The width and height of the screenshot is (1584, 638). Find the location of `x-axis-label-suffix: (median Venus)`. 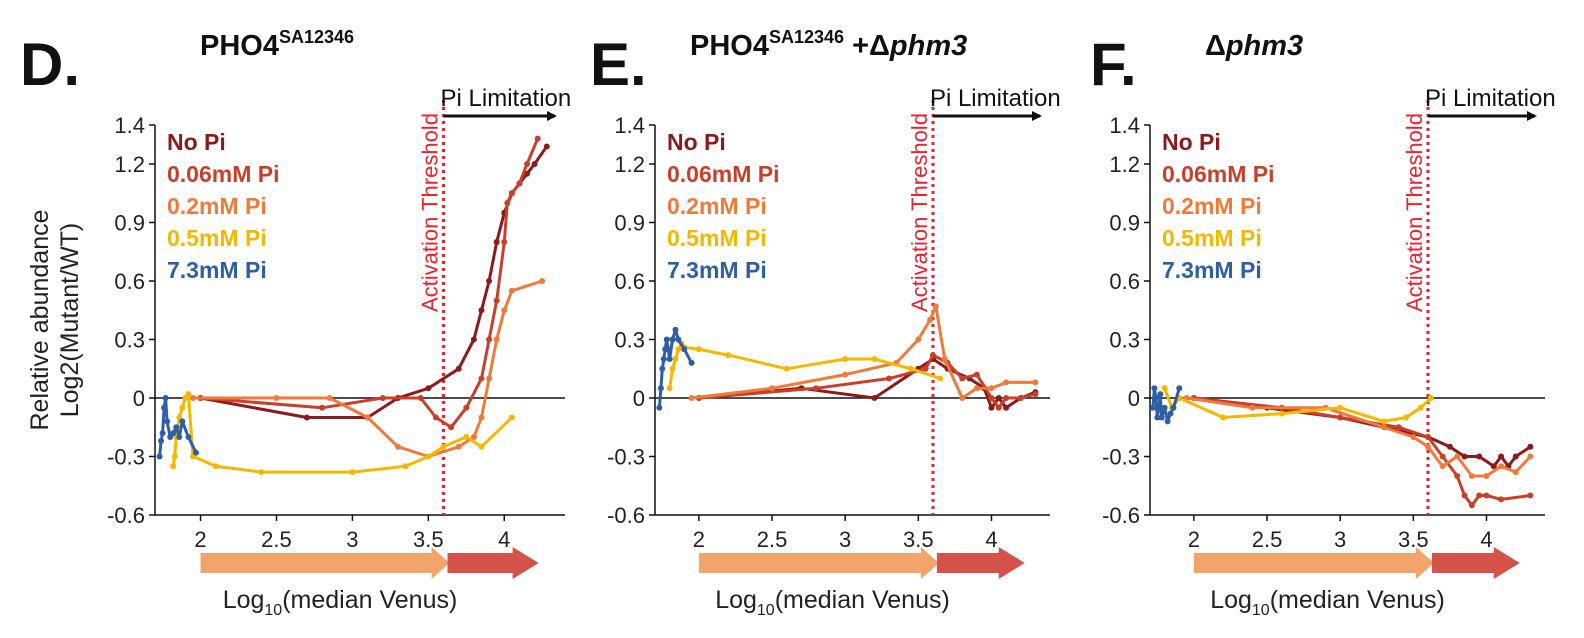

x-axis-label-suffix: (median Venus) is located at coordinates (1357, 600).